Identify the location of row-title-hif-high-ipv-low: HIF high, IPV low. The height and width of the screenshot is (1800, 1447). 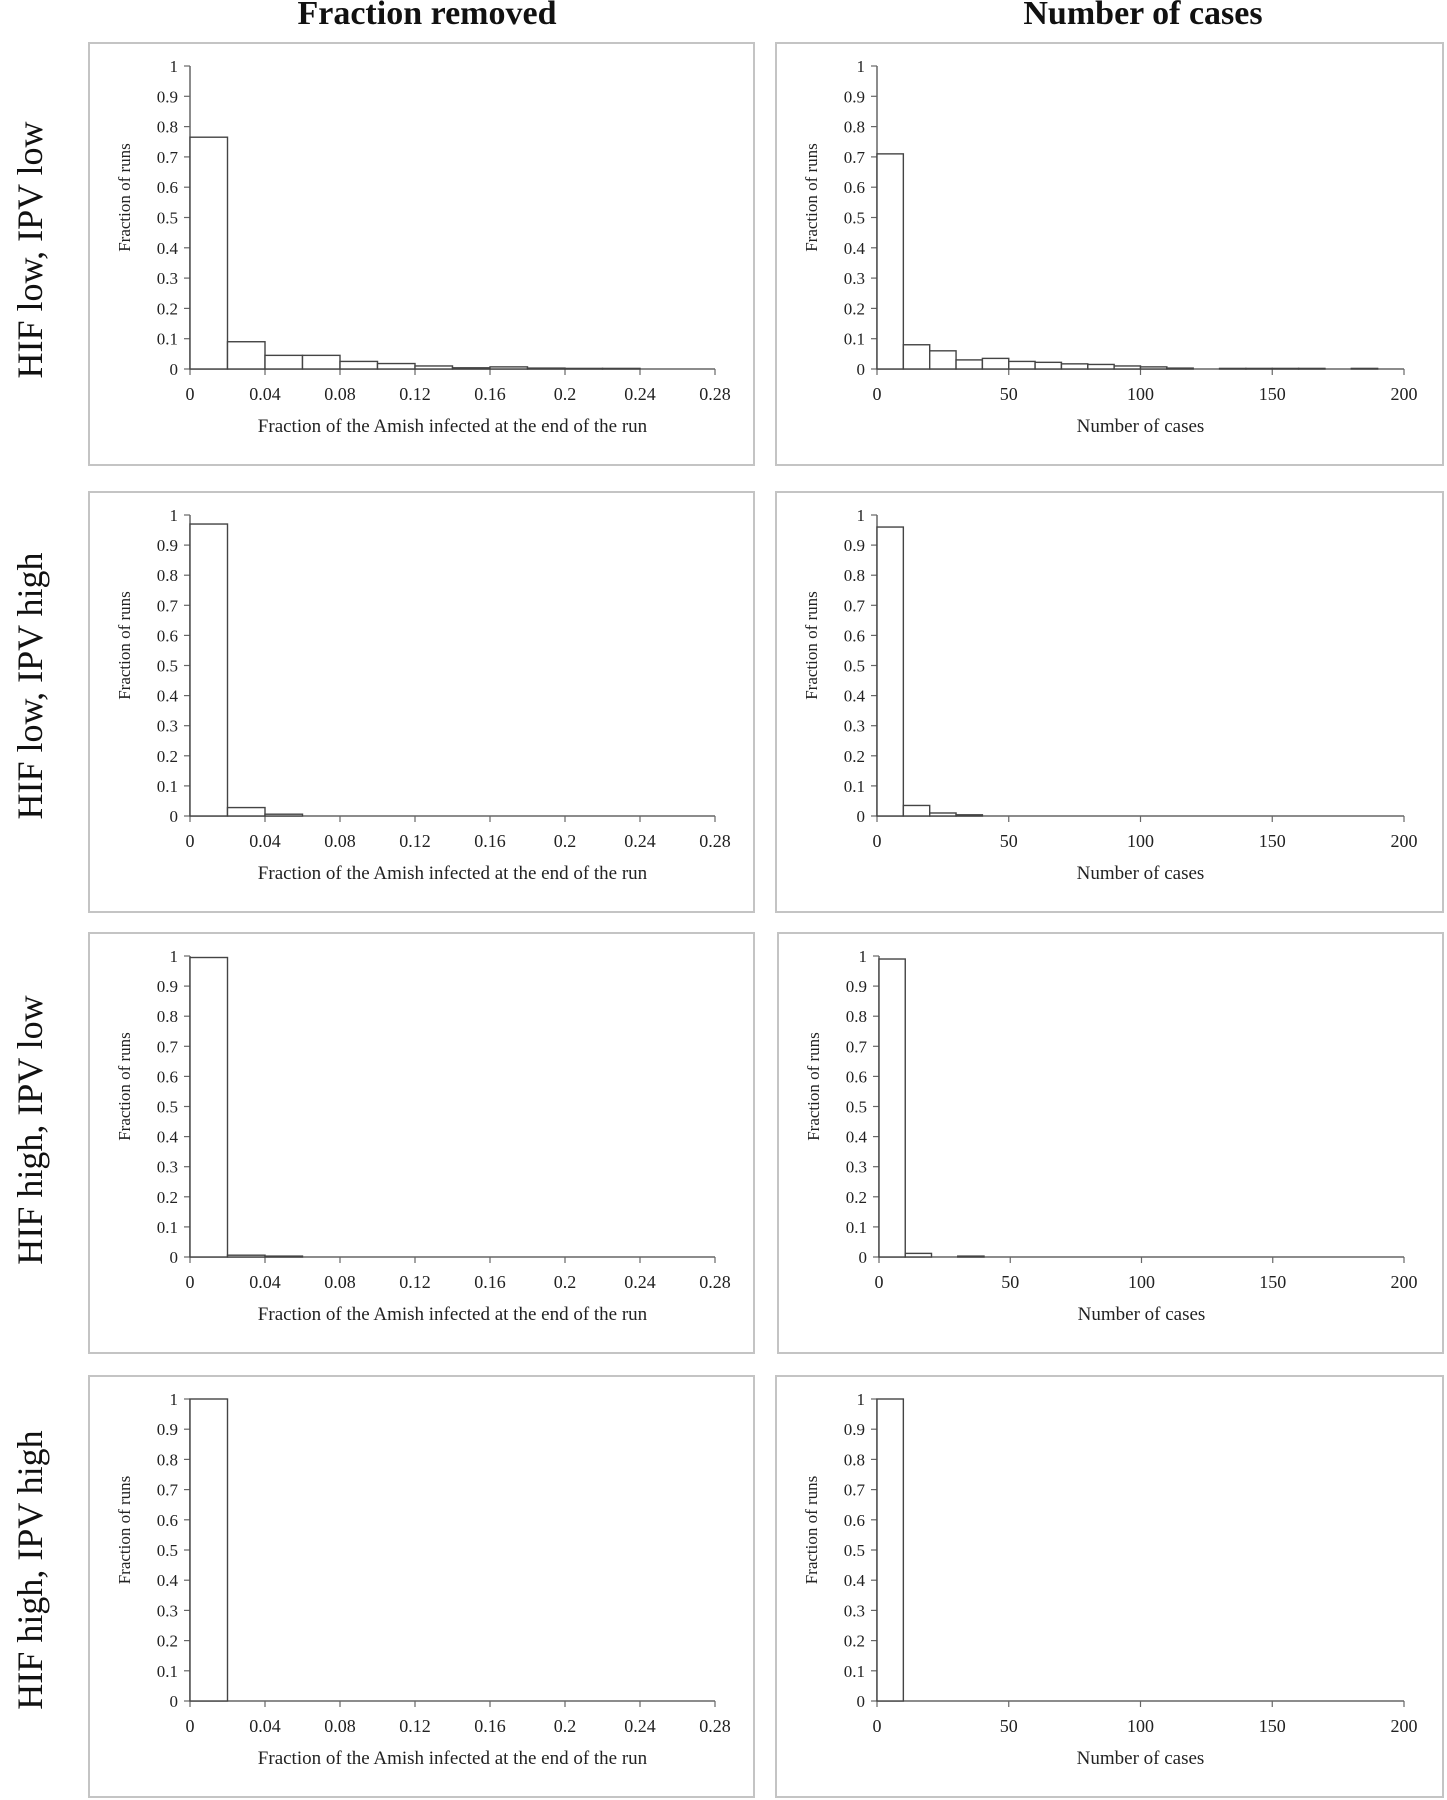
(30, 1130).